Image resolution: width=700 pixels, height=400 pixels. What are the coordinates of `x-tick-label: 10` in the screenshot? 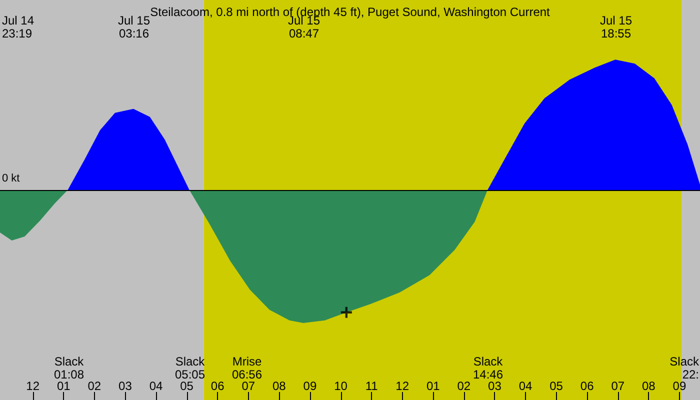 It's located at (341, 386).